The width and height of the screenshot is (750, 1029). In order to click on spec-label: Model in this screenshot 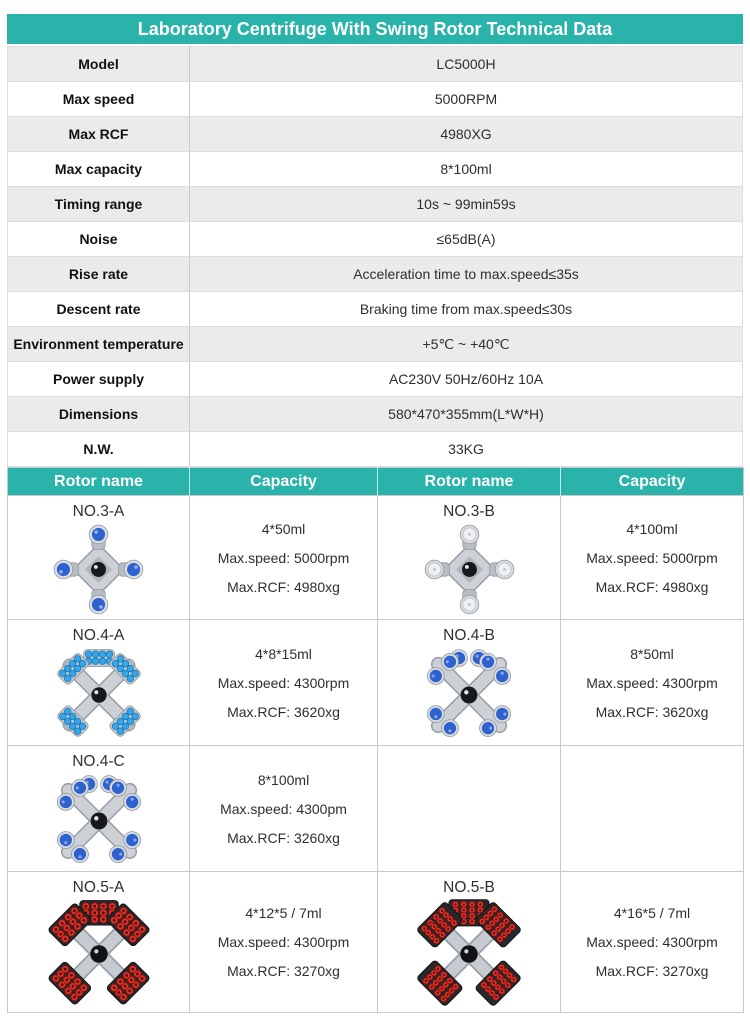, I will do `click(98, 64)`.